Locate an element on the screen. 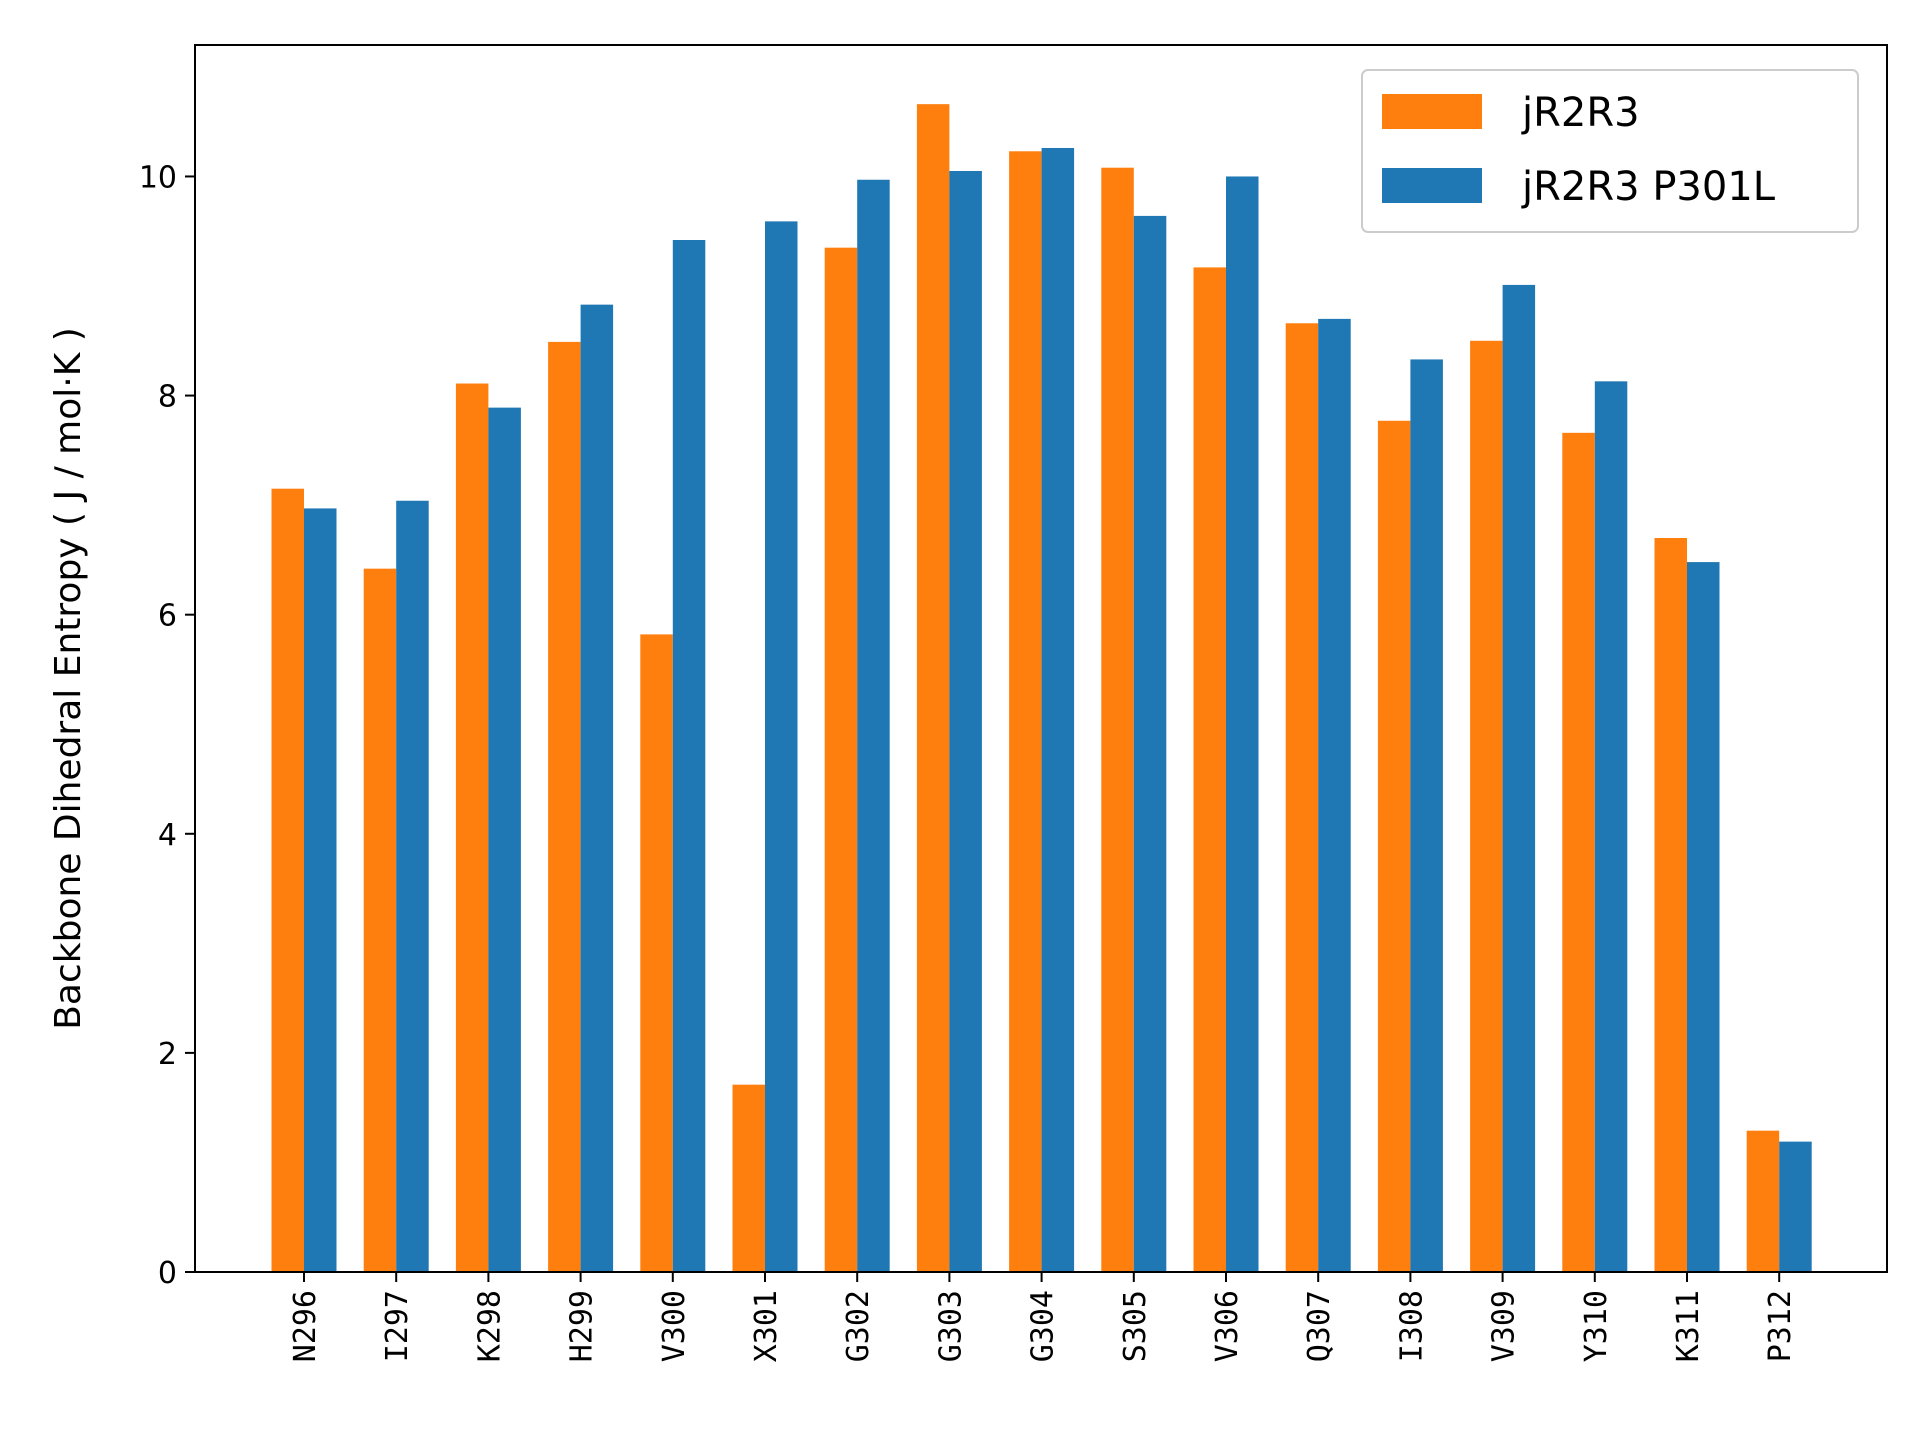 The width and height of the screenshot is (1920, 1440). bar-series-0-p312 is located at coordinates (1763, 1201).